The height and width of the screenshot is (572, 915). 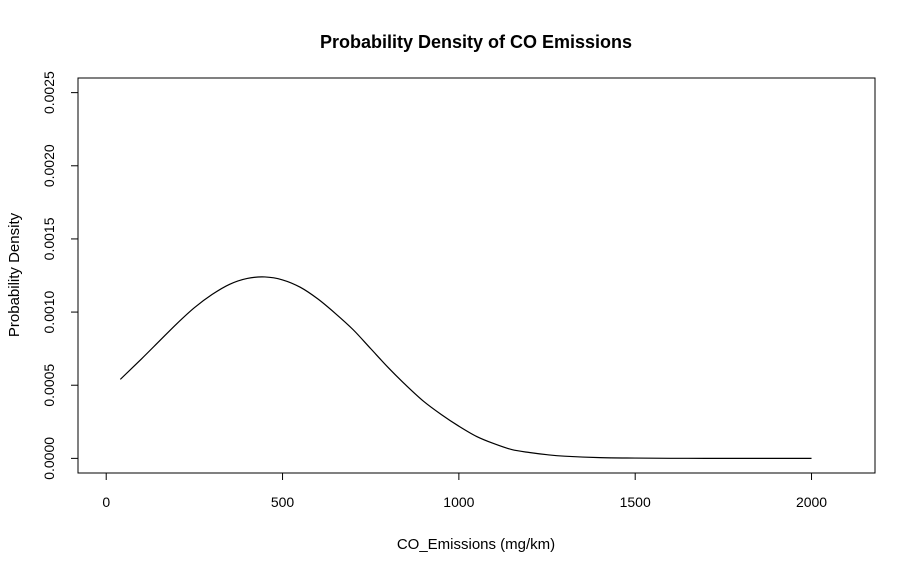 I want to click on y-tick-label: 0.0015, so click(x=49, y=238).